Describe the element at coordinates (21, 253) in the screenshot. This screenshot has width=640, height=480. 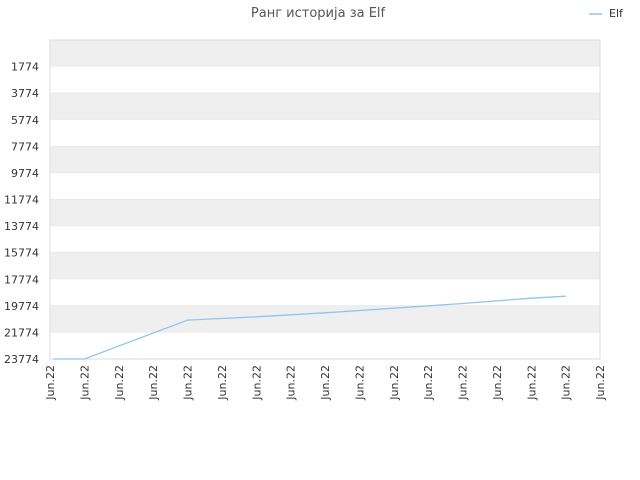
I see `y-tick-label: 15774` at that location.